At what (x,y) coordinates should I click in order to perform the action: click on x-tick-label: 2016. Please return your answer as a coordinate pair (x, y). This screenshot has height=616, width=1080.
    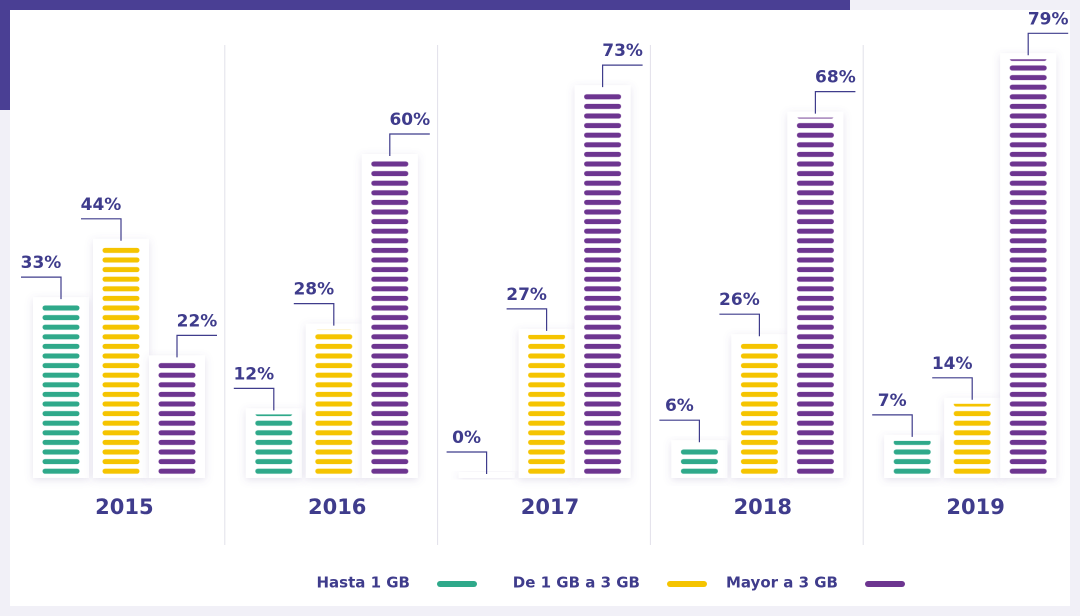
    Looking at the image, I should click on (337, 507).